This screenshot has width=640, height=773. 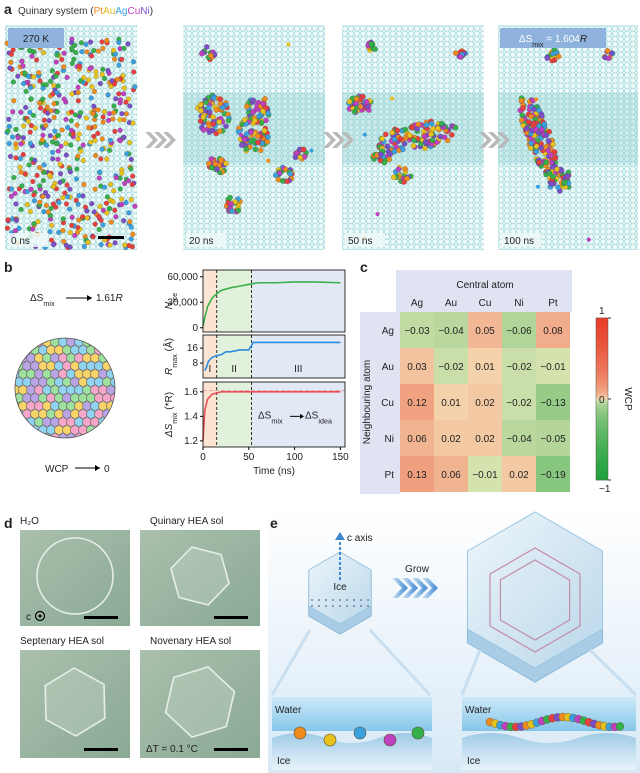 I want to click on entropy-box, so click(x=553, y=38).